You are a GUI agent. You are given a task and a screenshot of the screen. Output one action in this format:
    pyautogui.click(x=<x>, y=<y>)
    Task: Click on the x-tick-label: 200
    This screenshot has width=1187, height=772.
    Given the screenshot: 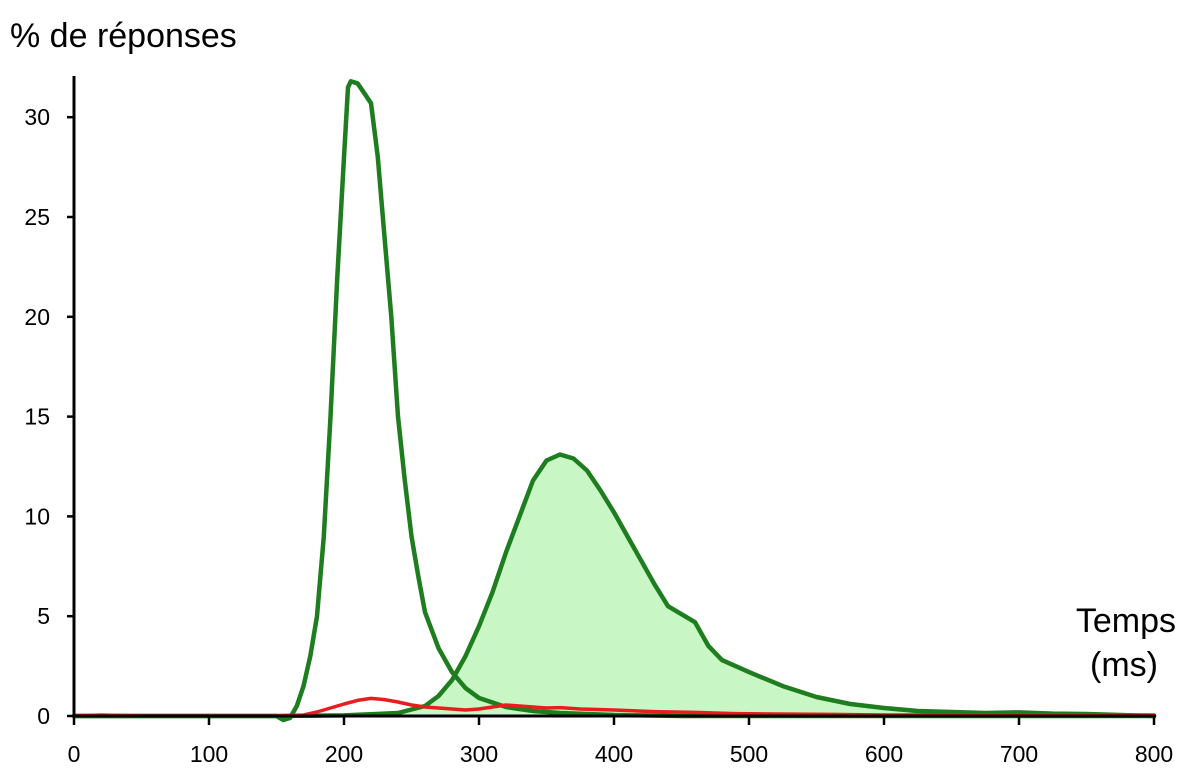 What is the action you would take?
    pyautogui.click(x=344, y=754)
    